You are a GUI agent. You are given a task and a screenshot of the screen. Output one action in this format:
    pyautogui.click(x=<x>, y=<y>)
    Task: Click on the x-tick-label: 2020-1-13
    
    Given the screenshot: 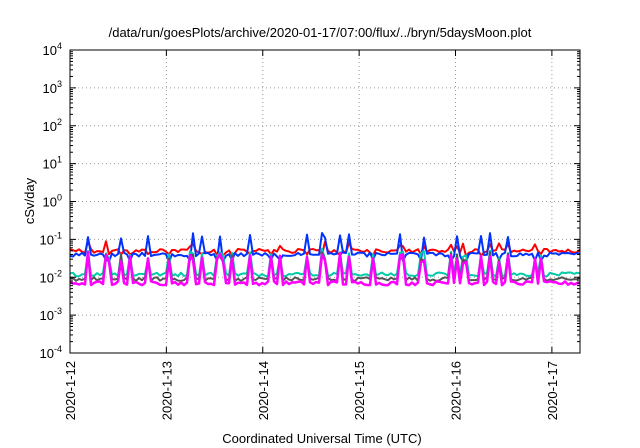 What is the action you would take?
    pyautogui.click(x=166, y=390)
    